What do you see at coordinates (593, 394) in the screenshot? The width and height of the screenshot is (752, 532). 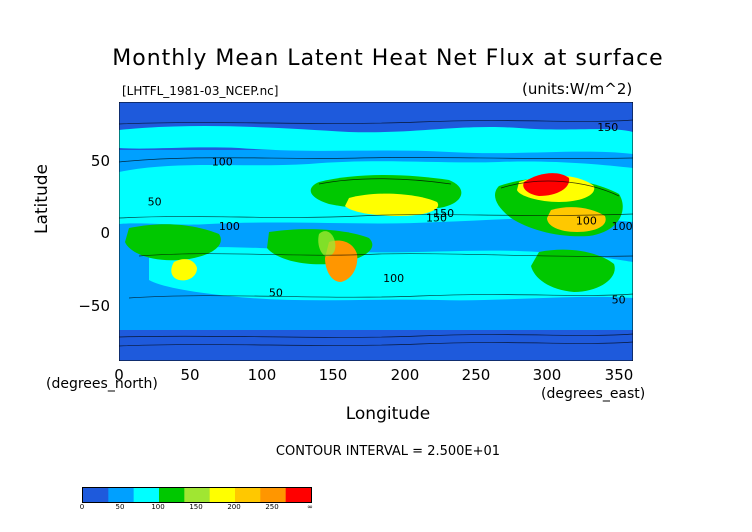 I see `x-unit-note: (degrees_east)` at bounding box center [593, 394].